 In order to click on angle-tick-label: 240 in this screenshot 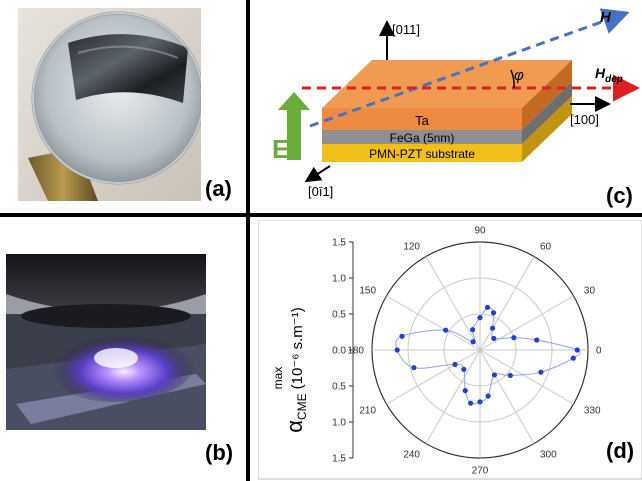, I will do `click(411, 454)`.